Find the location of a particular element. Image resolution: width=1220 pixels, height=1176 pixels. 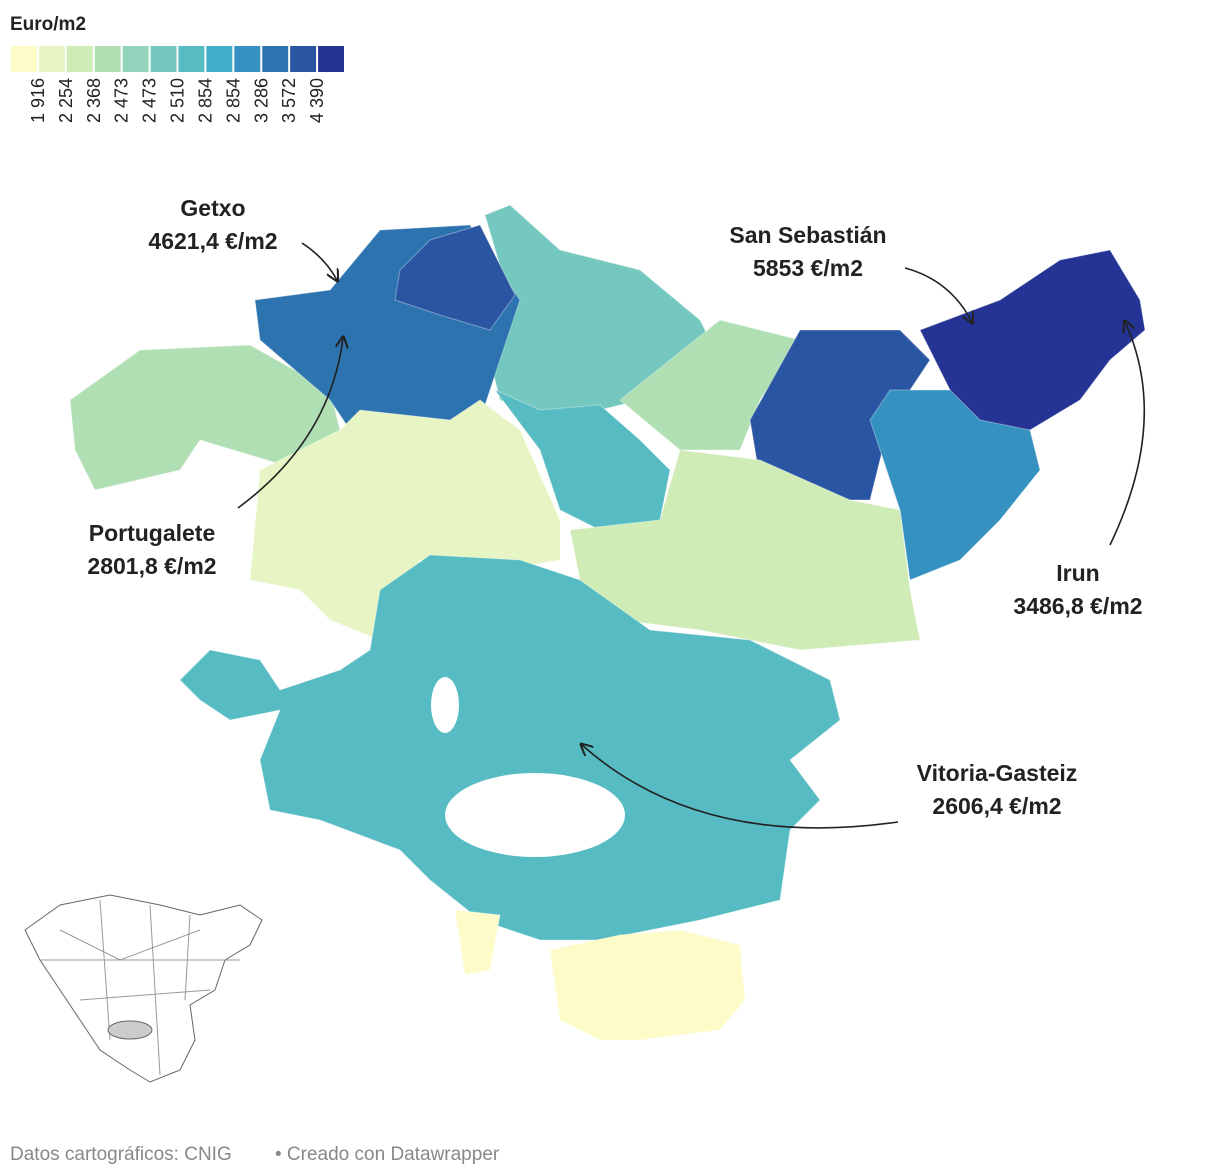

legend-label: 2 510 is located at coordinates (178, 100).